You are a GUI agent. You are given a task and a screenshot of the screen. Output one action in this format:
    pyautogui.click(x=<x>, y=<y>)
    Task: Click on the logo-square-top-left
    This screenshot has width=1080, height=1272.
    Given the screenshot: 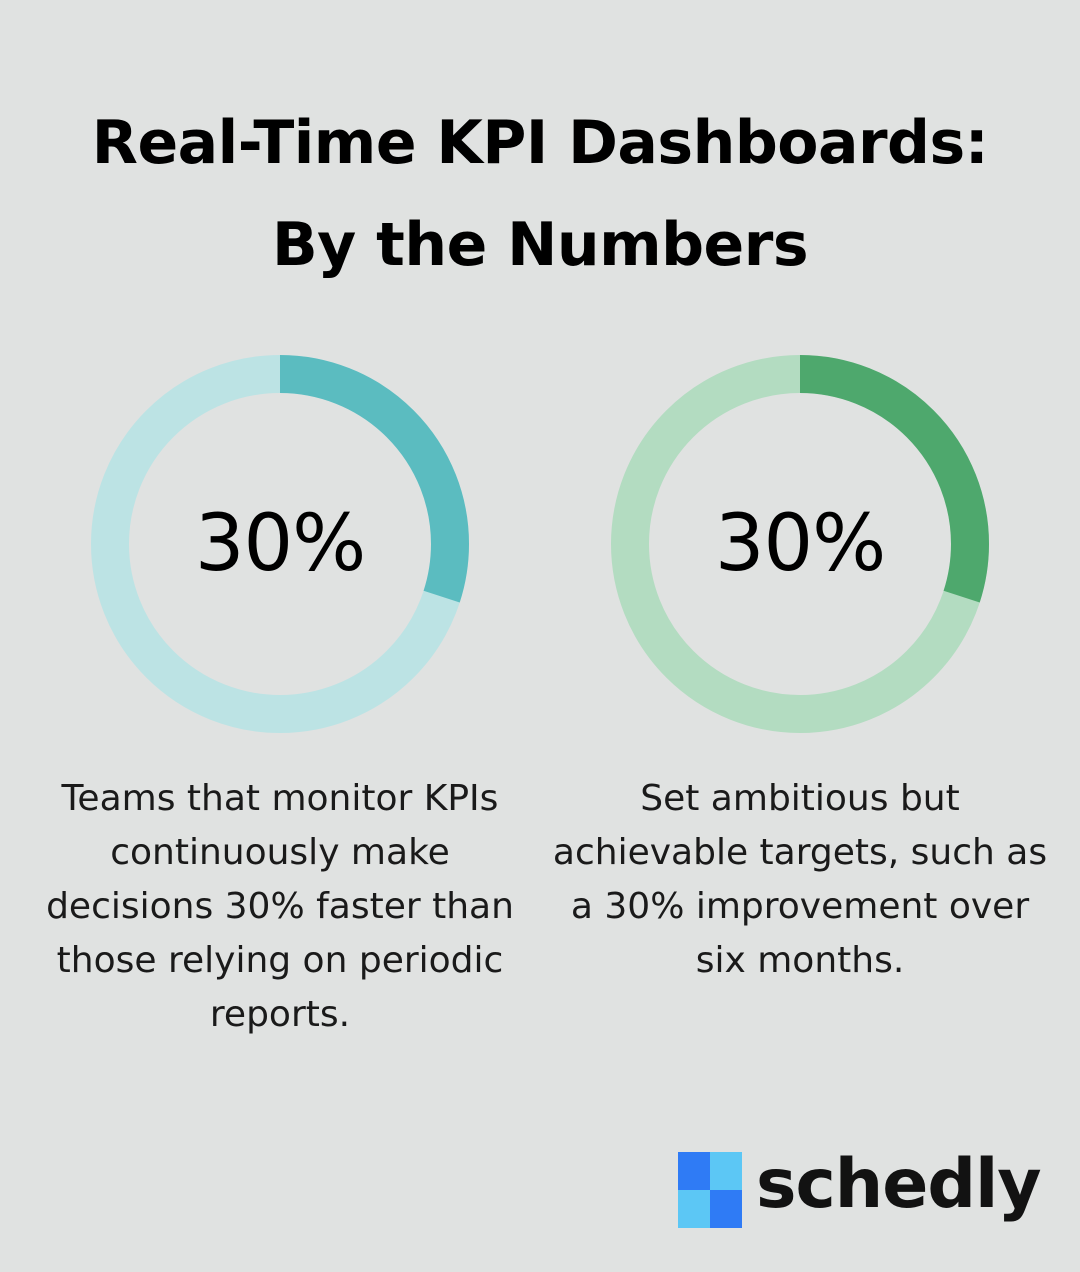 What is the action you would take?
    pyautogui.click(x=694, y=1171)
    